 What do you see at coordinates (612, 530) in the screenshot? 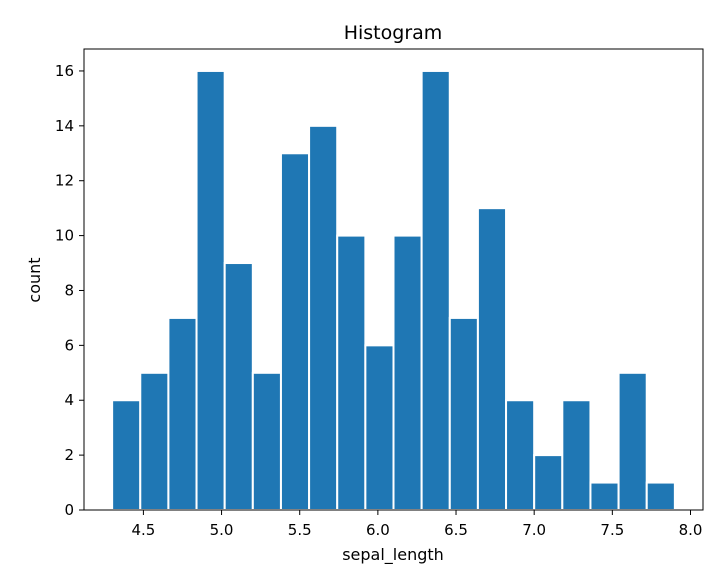
I see `x-tick-label: 7.5` at bounding box center [612, 530].